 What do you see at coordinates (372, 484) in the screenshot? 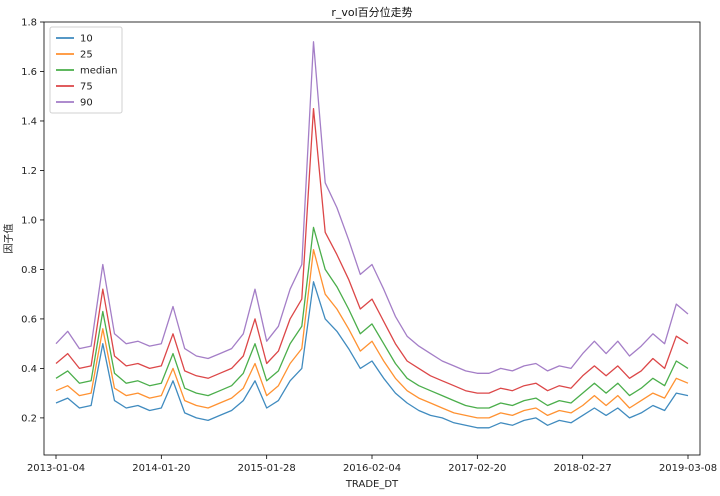
I see `x-axis-label: TRADE_DT` at bounding box center [372, 484].